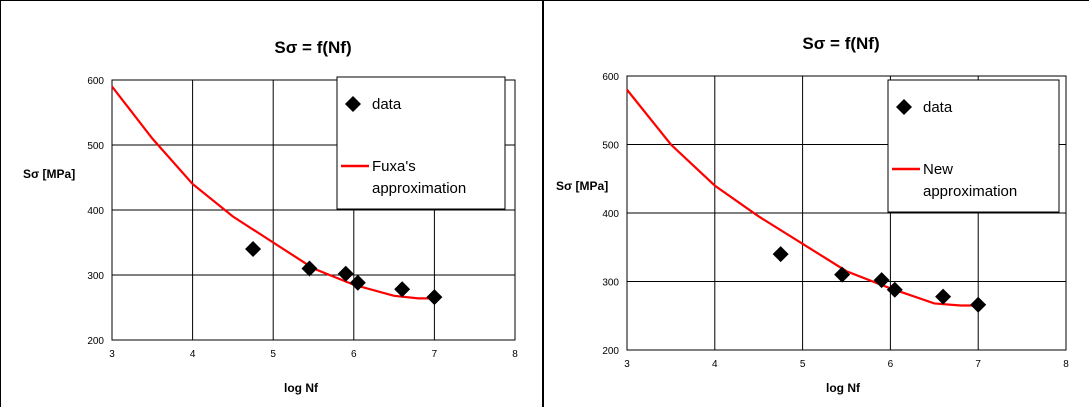 The height and width of the screenshot is (408, 1089). I want to click on legend: data New approximation, so click(973, 146).